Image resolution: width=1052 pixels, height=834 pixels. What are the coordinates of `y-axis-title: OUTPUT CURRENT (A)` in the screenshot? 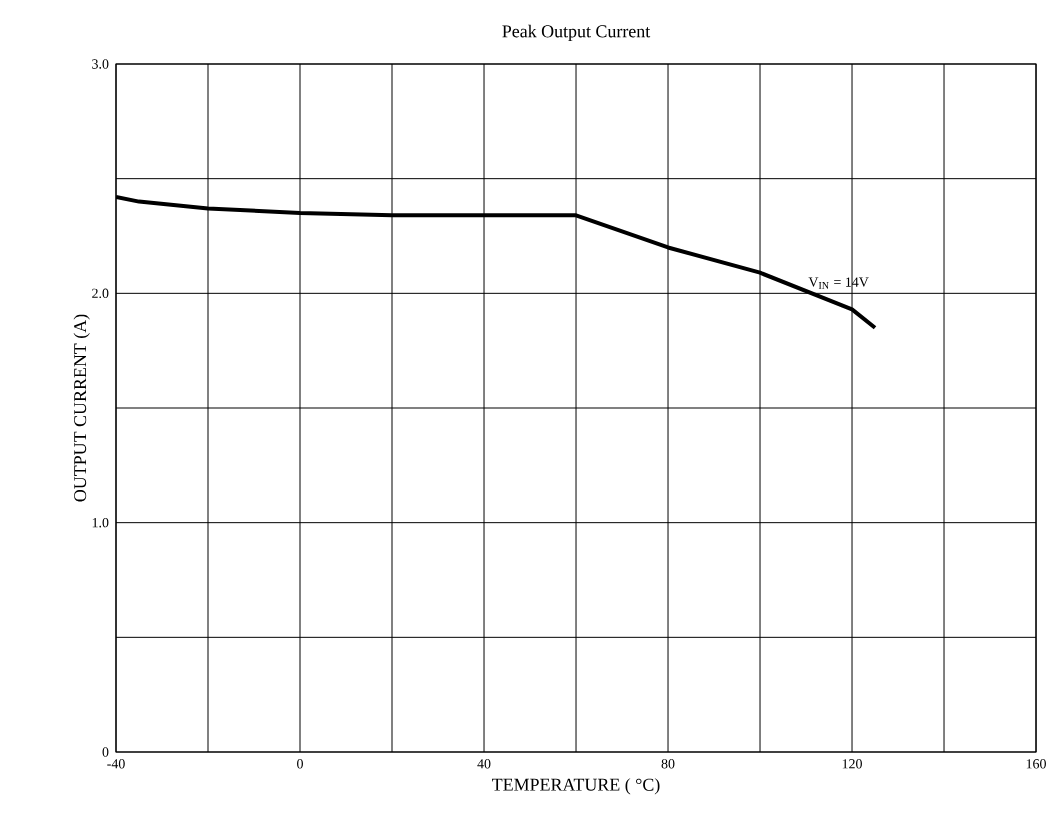 It's located at (81, 408).